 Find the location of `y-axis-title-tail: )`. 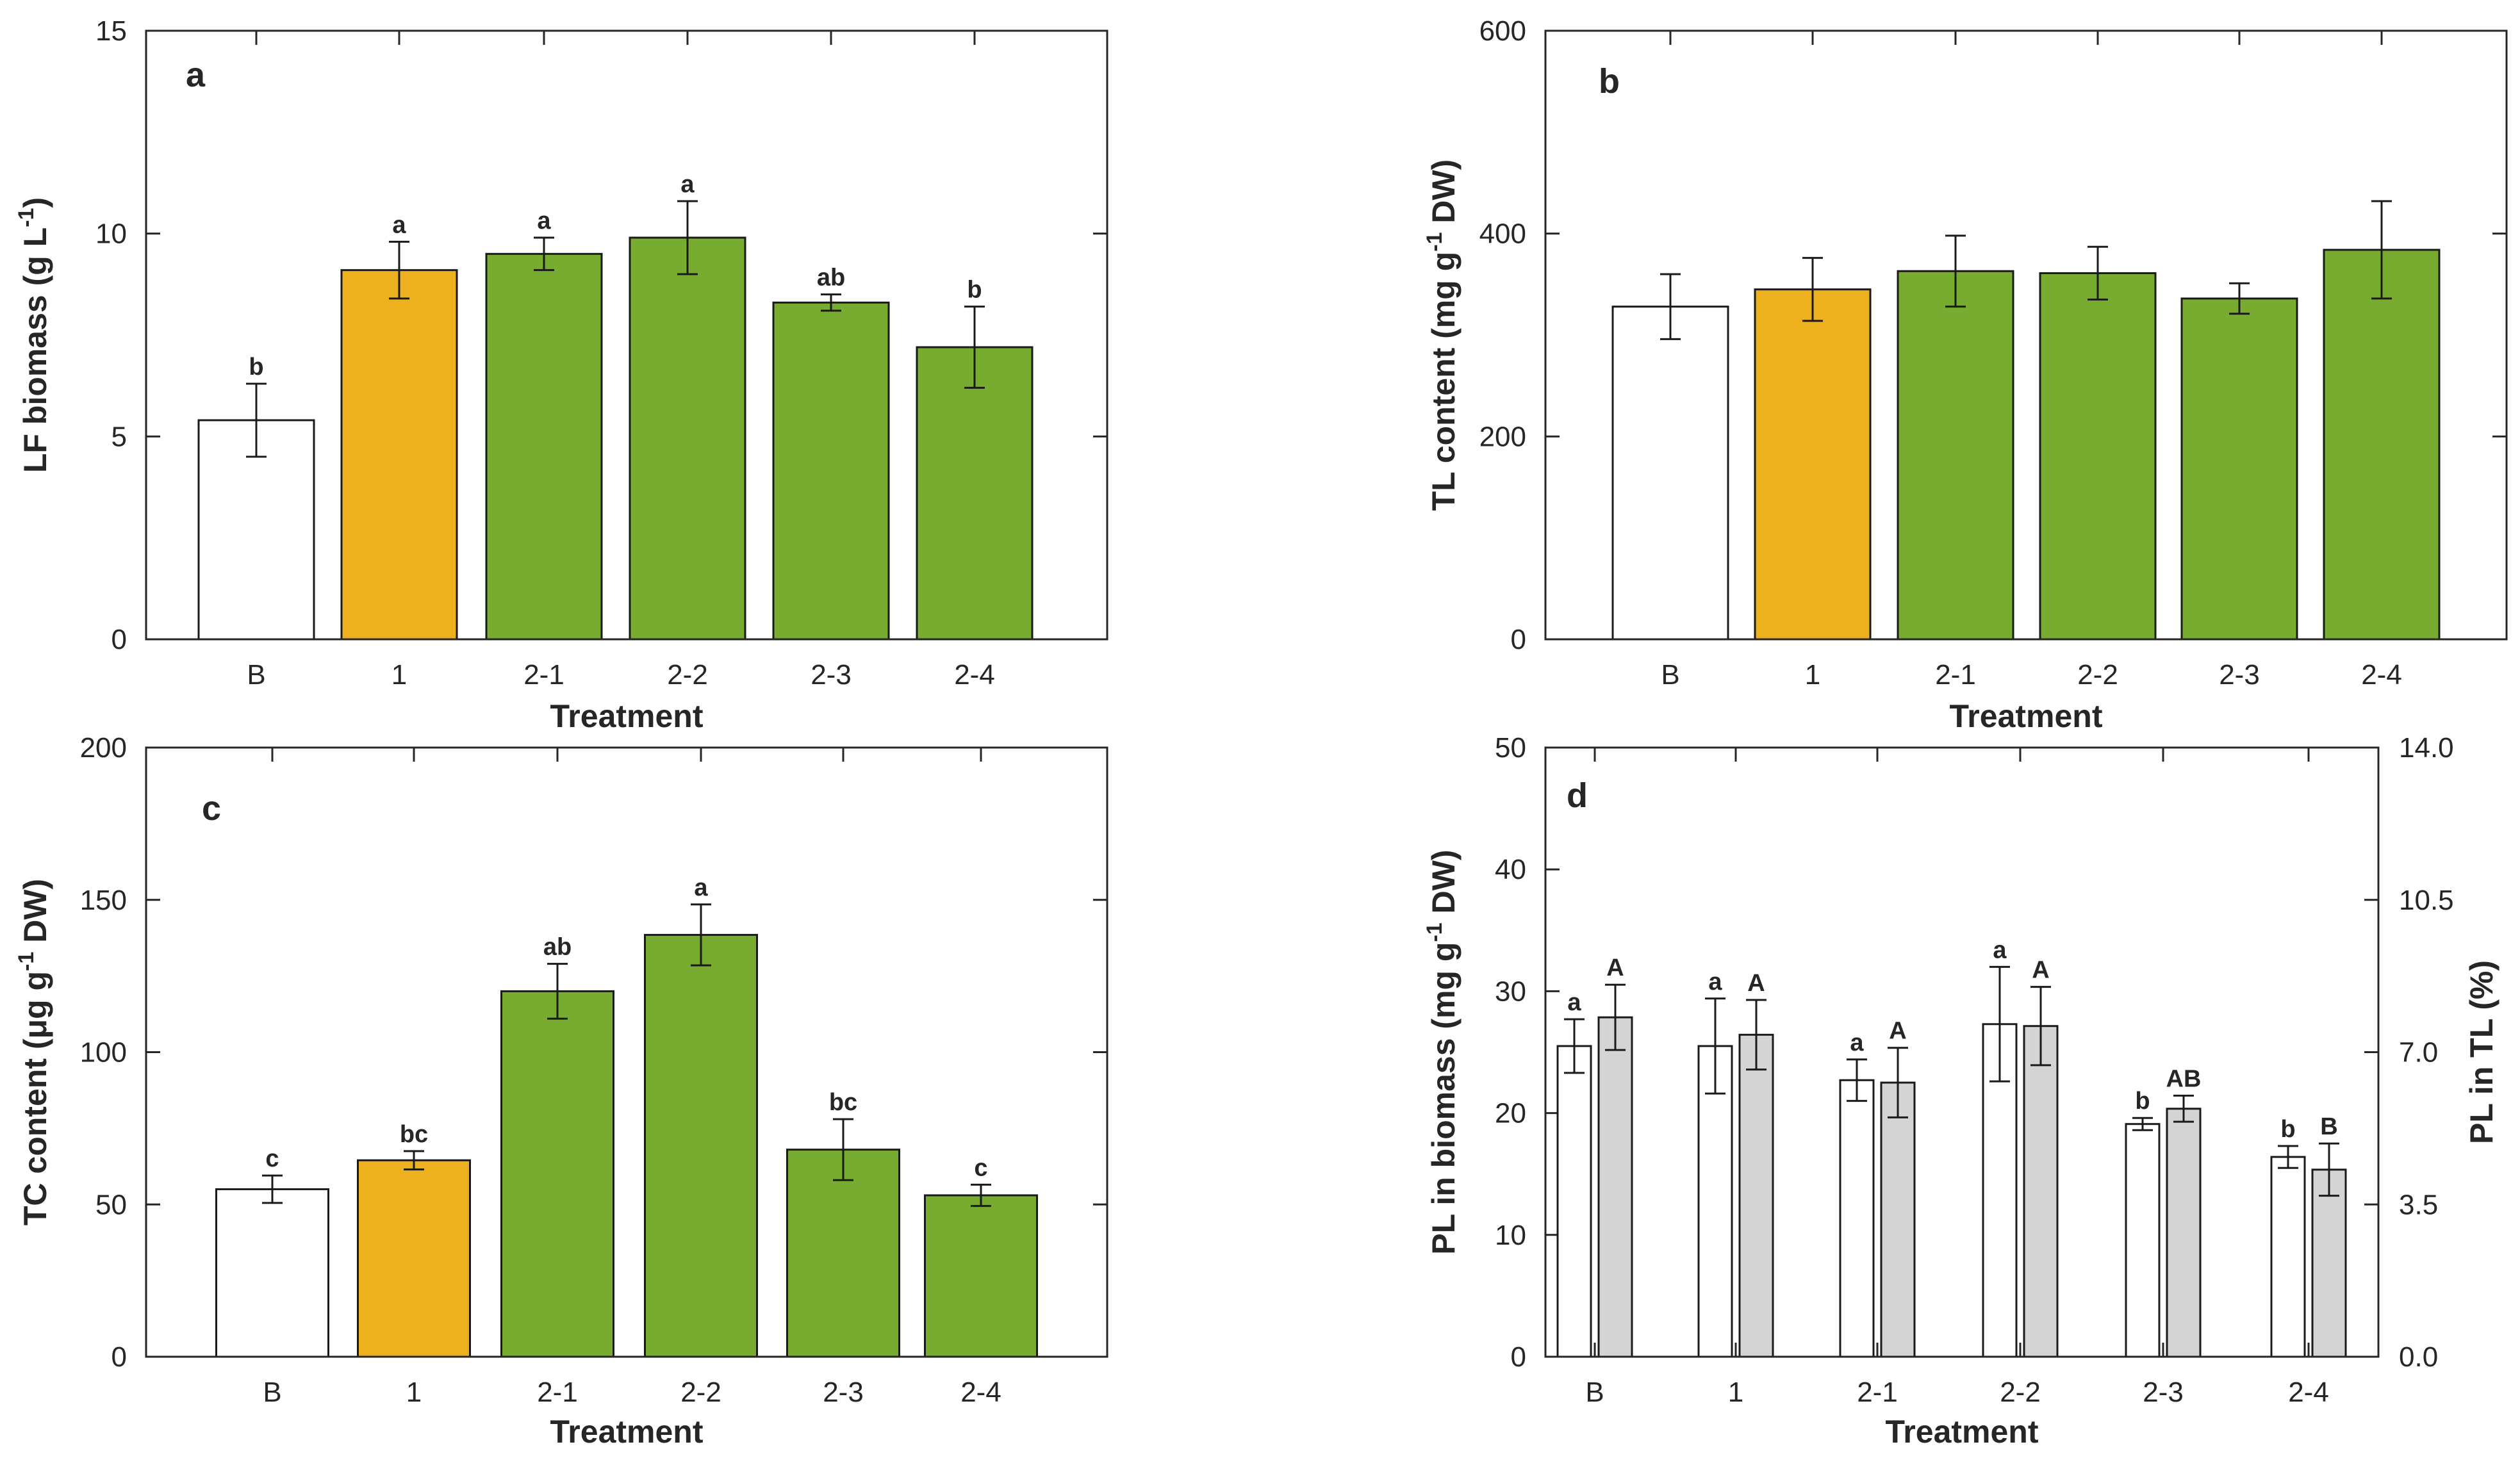

y-axis-title-tail: ) is located at coordinates (35, 202).